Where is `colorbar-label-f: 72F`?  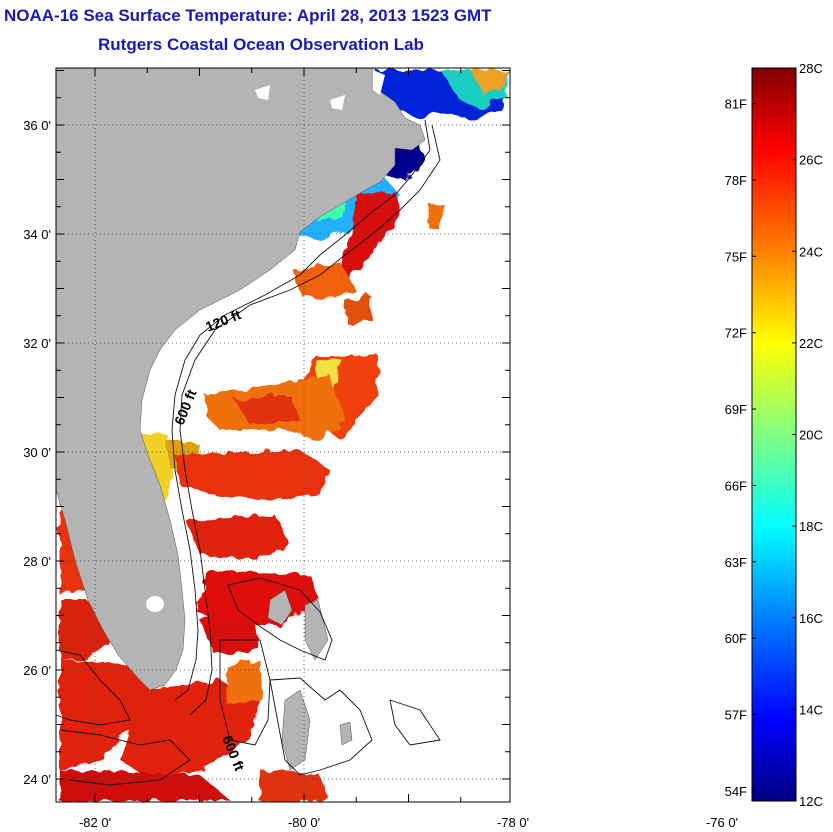
colorbar-label-f: 72F is located at coordinates (736, 333).